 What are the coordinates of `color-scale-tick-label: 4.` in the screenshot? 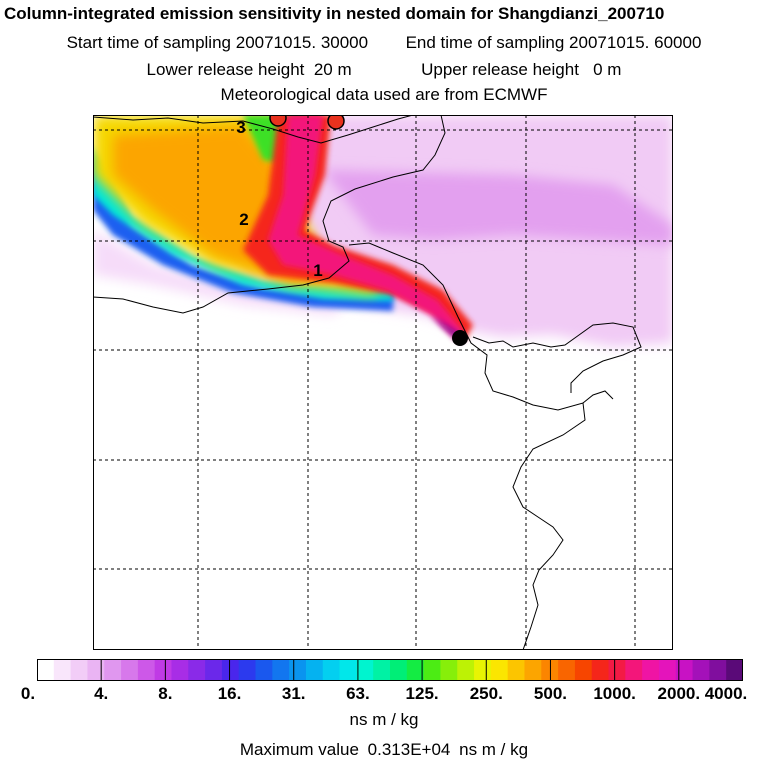 It's located at (101, 693).